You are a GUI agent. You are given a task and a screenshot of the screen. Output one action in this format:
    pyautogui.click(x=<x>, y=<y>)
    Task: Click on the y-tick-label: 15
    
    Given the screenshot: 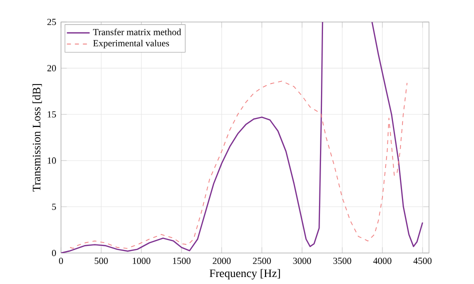 What is the action you would take?
    pyautogui.click(x=52, y=114)
    